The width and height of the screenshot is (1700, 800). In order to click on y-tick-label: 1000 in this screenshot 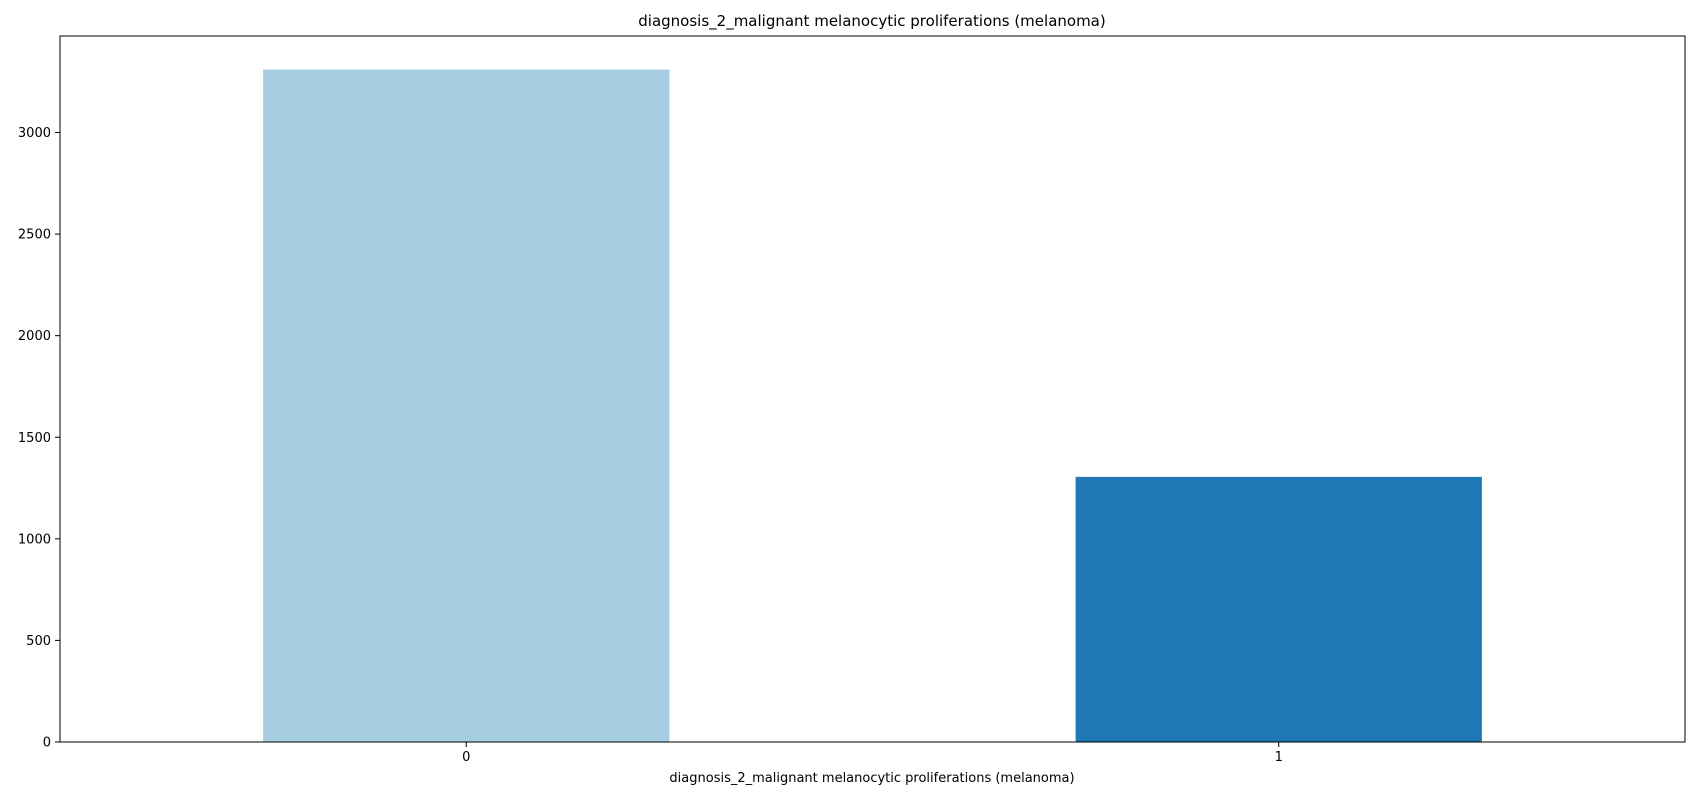, I will do `click(34, 539)`.